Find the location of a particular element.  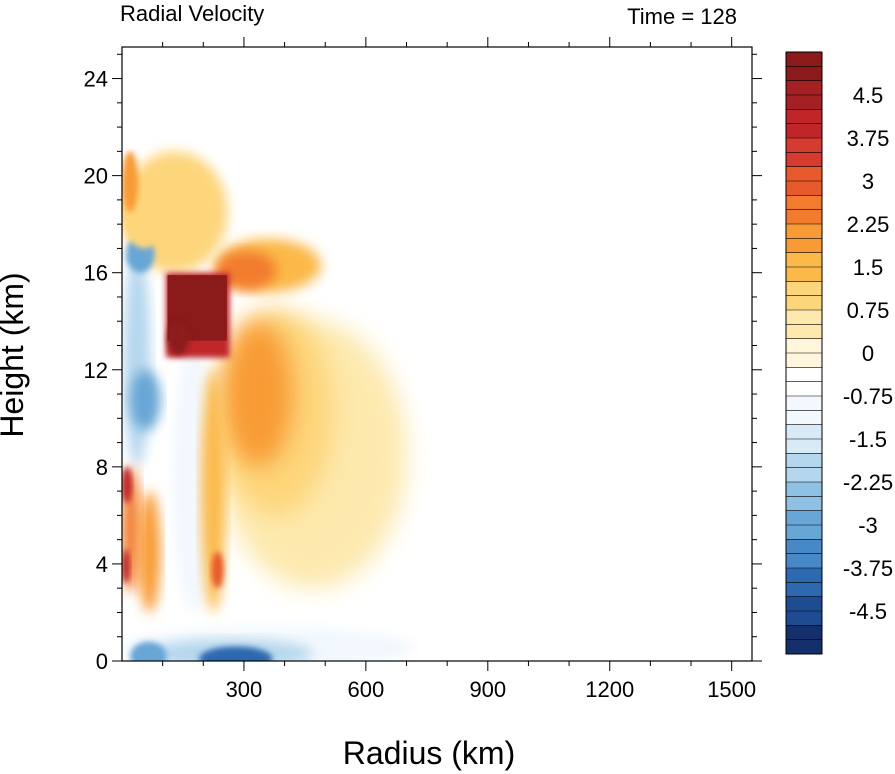

x-tick-label: 600 is located at coordinates (366, 689).